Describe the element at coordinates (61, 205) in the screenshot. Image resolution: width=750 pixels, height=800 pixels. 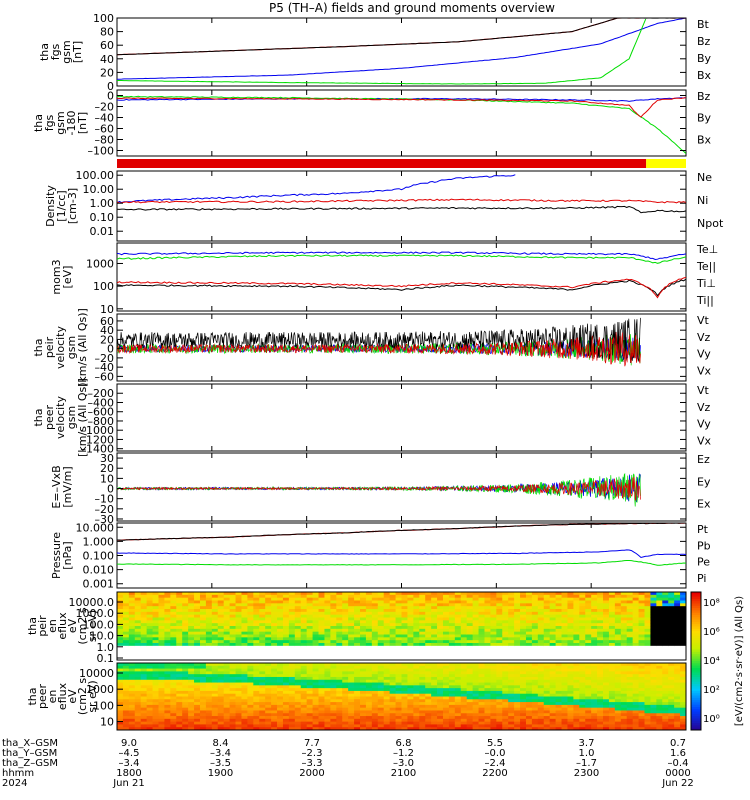
I see `density-ylabel: [1/cc]` at that location.